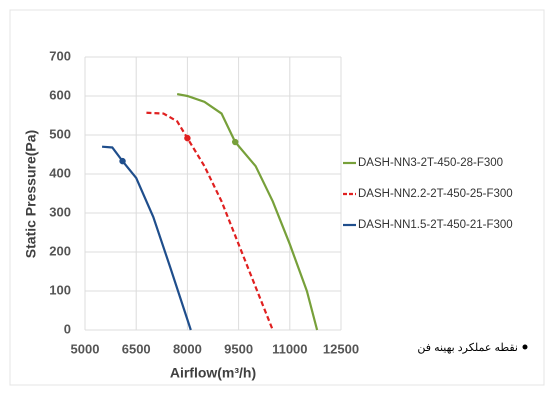 Image resolution: width=553 pixels, height=407 pixels. What do you see at coordinates (435, 225) in the screenshot?
I see `legend-label: DASH-NN1.5-2T-450-21-F300` at bounding box center [435, 225].